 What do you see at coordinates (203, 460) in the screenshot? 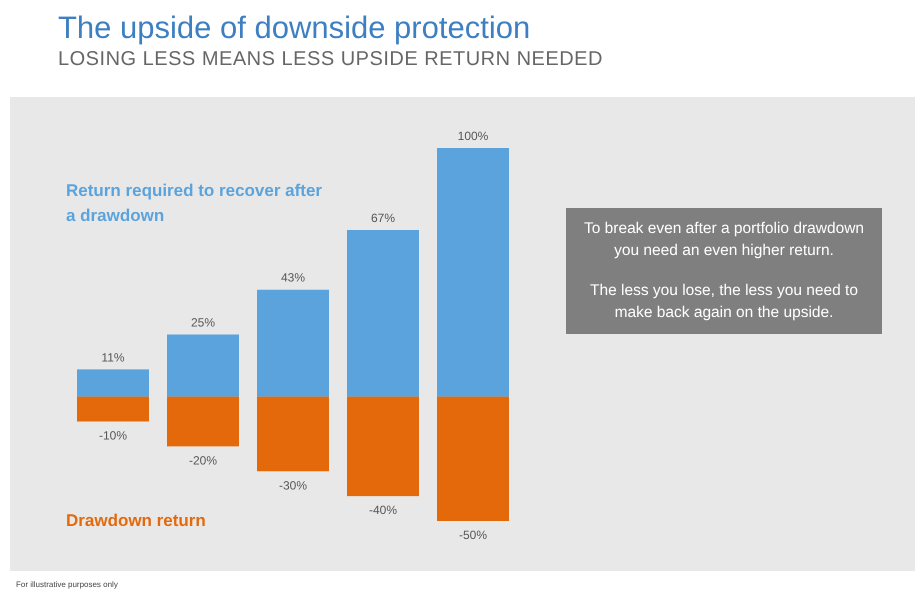
I see `data-label: -20%` at bounding box center [203, 460].